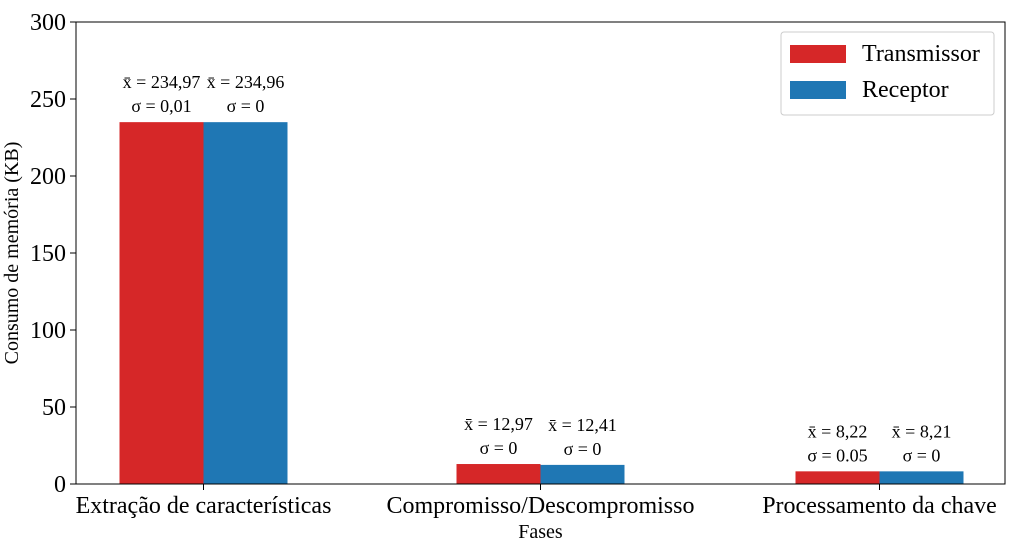 This screenshot has height=550, width=1010. What do you see at coordinates (540, 532) in the screenshot?
I see `x-axis-label: Fases` at bounding box center [540, 532].